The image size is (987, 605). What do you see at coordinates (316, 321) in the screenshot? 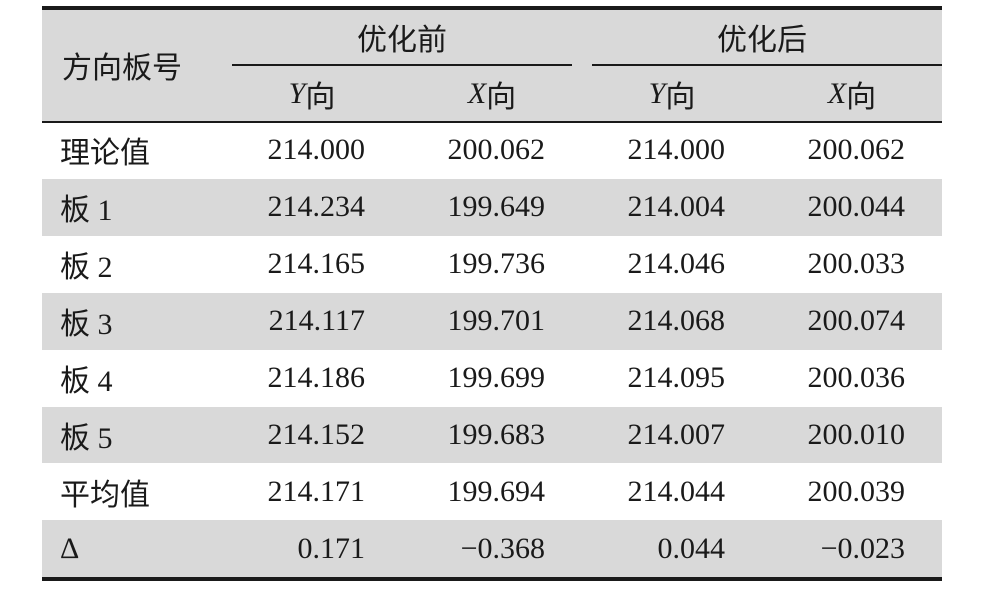
I see `value-cell: 214.117` at bounding box center [316, 321].